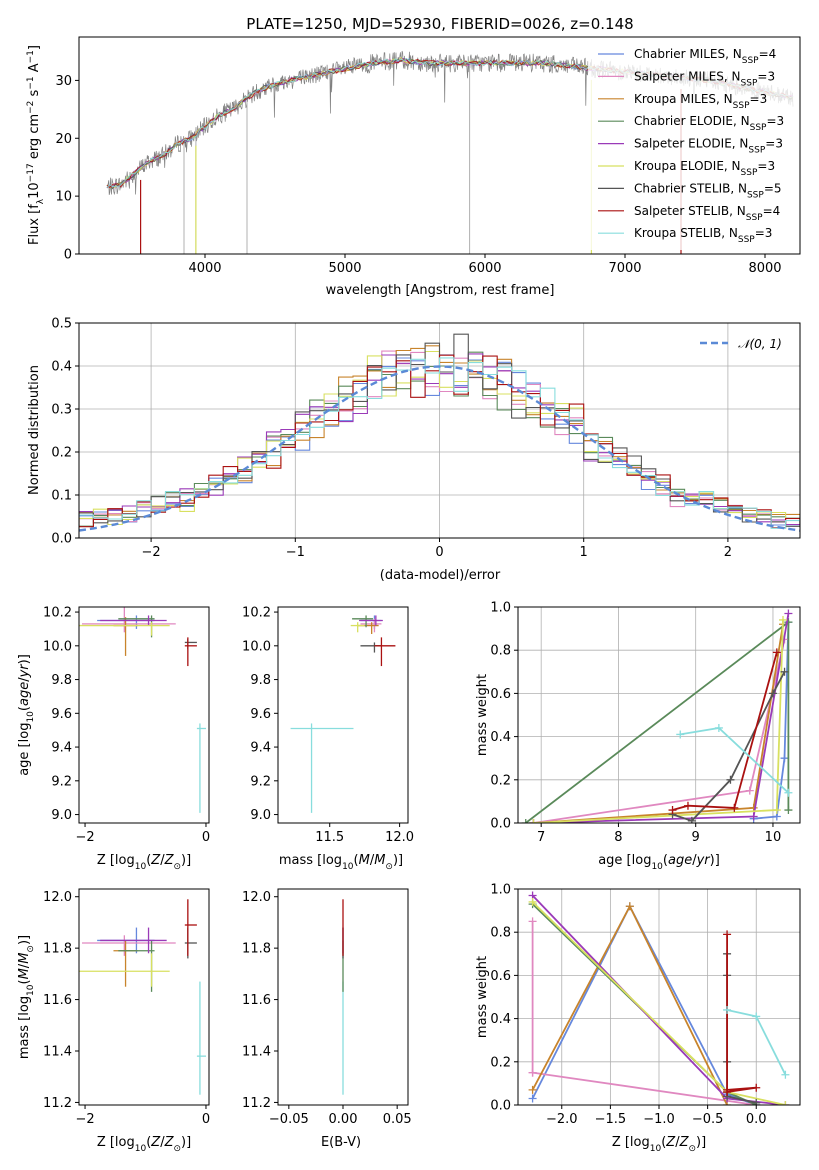 This screenshot has height=1170, width=819. I want to click on y-axis-label: Flux [fλ10−17 erg cm−2 s−1 A−1], so click(36, 145).